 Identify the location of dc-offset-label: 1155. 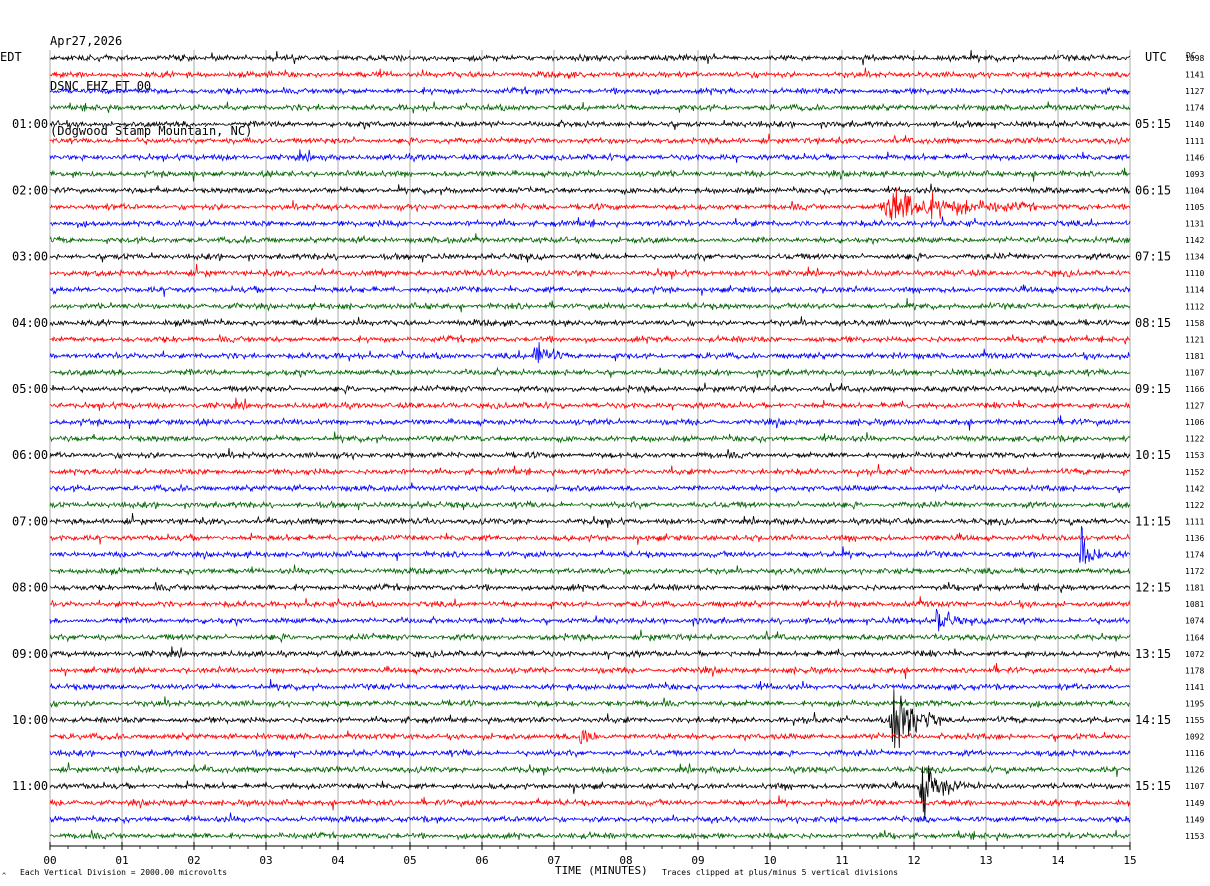
(1194, 720).